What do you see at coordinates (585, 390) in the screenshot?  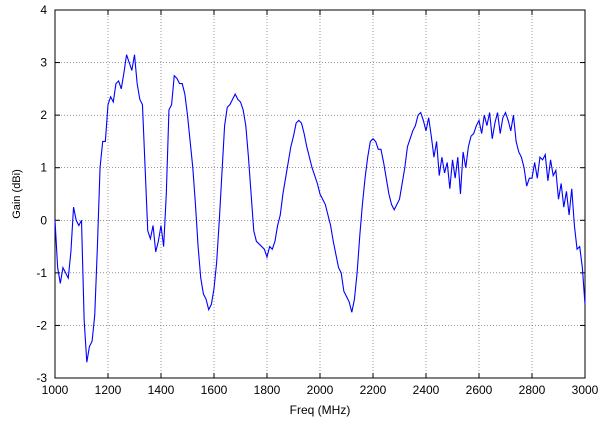 I see `x-tick-label: 3000` at bounding box center [585, 390].